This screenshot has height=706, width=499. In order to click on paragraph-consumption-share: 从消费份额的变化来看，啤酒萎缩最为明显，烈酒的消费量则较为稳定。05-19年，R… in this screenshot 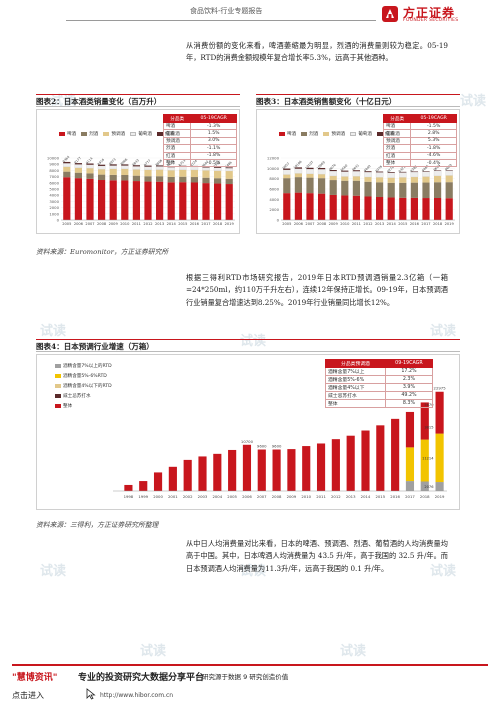, I will do `click(317, 52)`.